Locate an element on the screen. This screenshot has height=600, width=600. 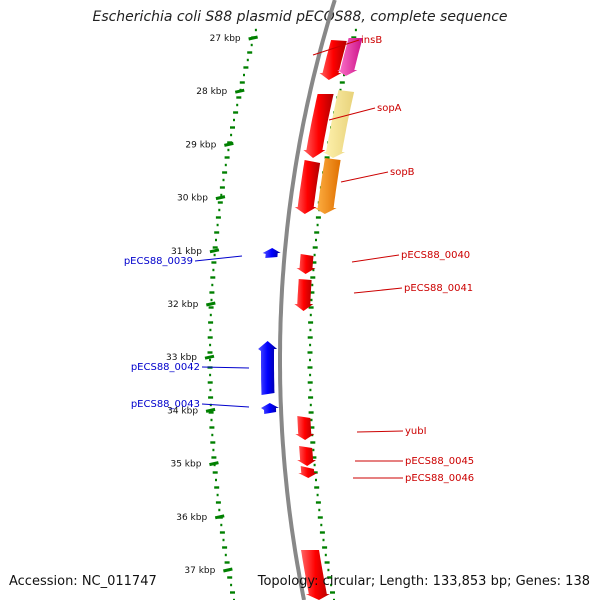
gene-label: pECS88_0043 is located at coordinates (165, 404).